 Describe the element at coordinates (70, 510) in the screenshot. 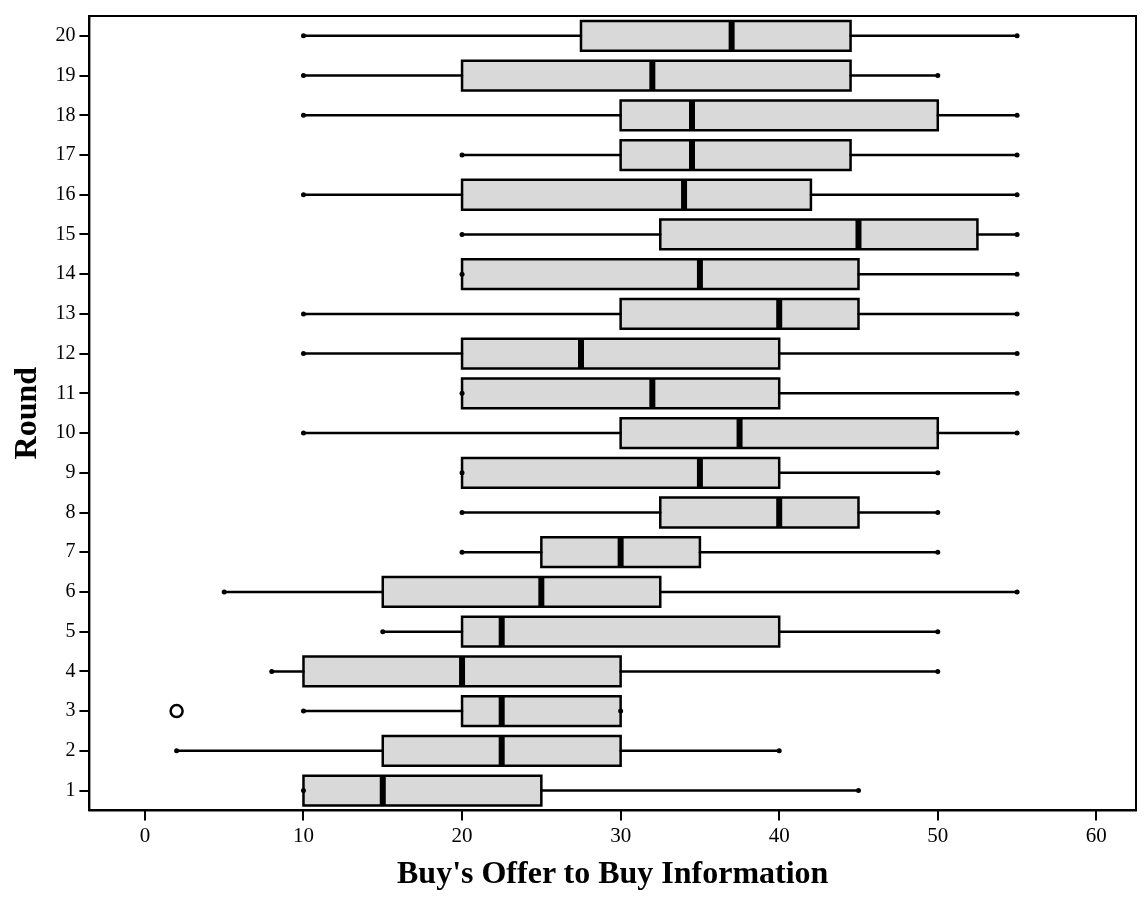

I see `y-tick-label: 8` at that location.